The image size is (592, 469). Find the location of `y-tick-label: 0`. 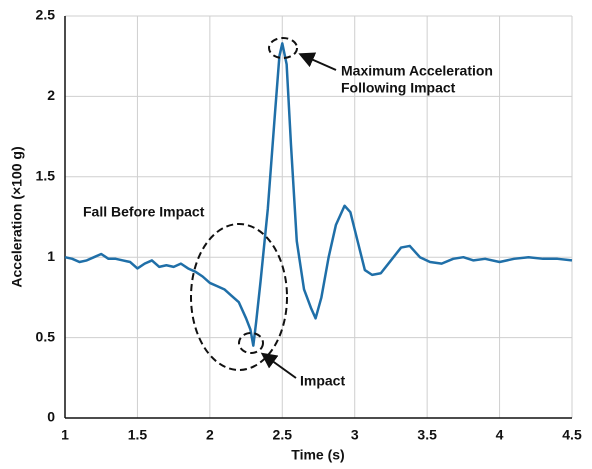

y-tick-label: 0 is located at coordinates (51, 417).